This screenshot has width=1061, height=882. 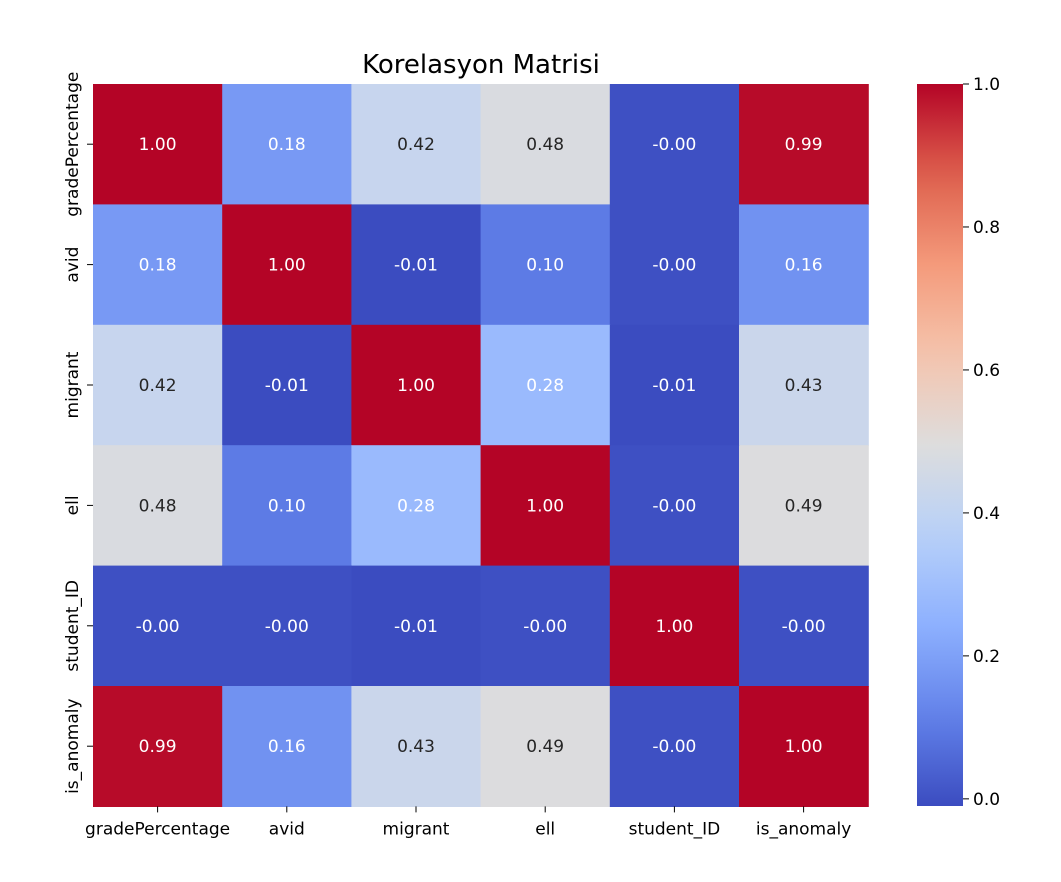 I want to click on colorbar-tick-label: 0.2, so click(x=986, y=657).